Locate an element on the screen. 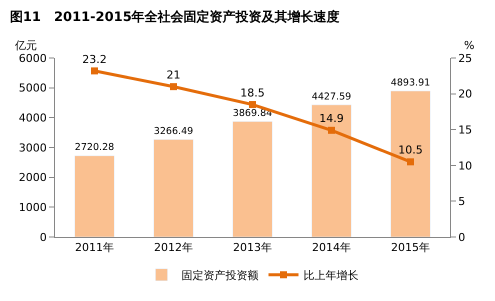  y2-tick-label: 10 is located at coordinates (465, 165).